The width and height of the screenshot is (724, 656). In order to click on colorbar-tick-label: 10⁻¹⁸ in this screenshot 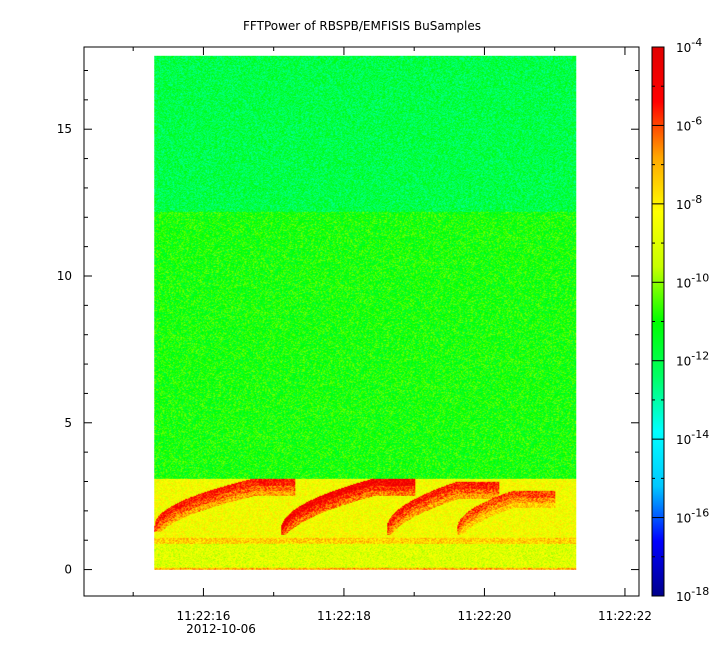, I will do `click(692, 594)`.